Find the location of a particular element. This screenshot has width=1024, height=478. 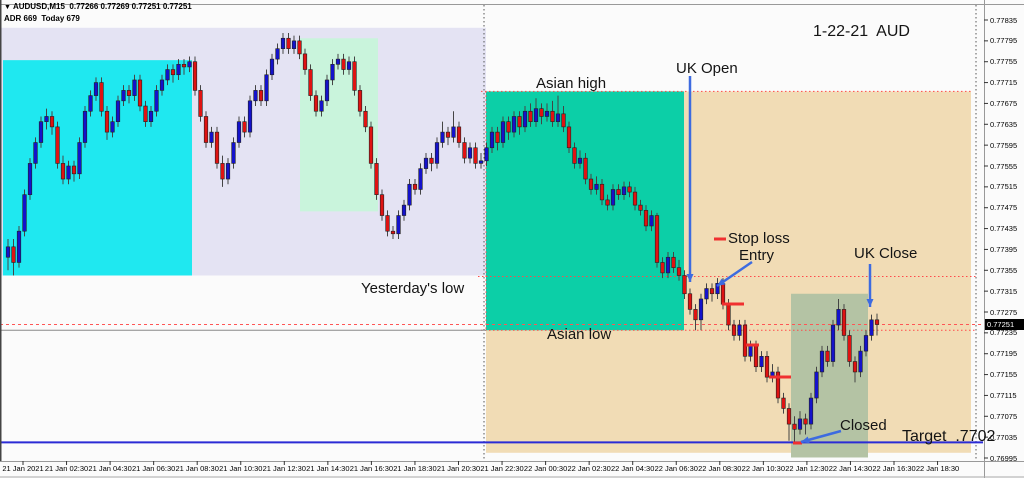

zone-prev-asian-session is located at coordinates (97, 168).